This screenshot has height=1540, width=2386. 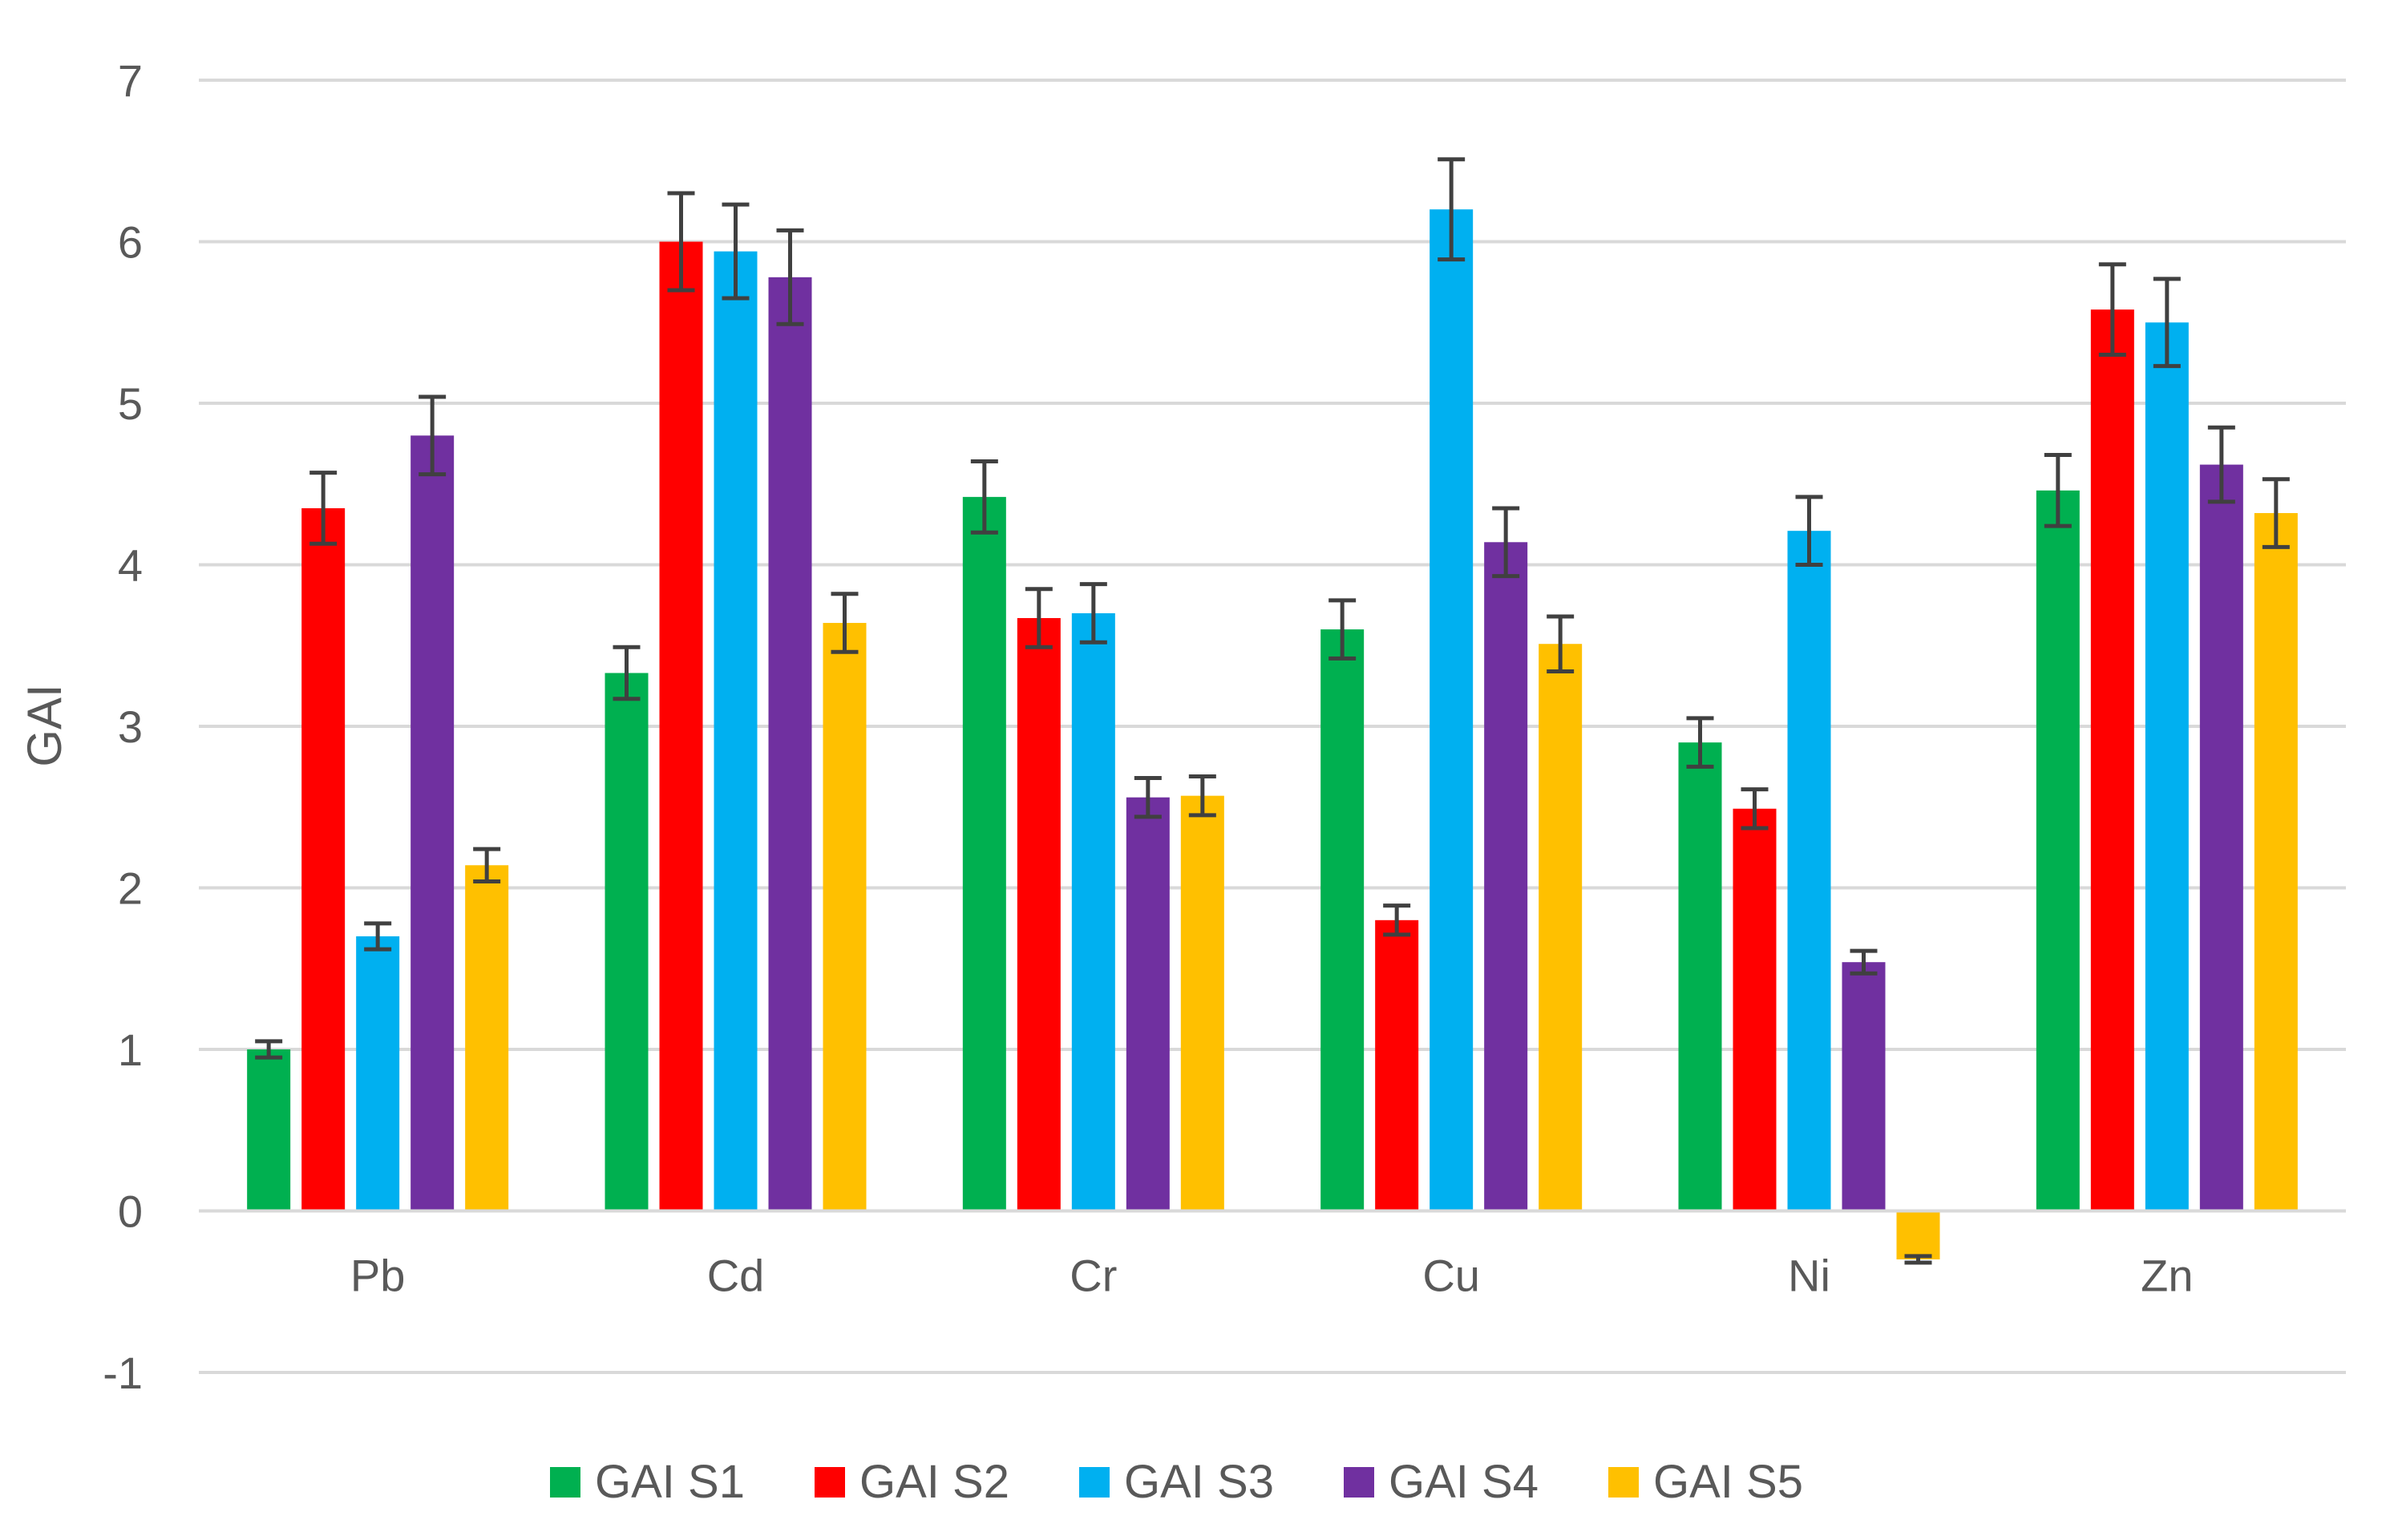 I want to click on y-tick-label: 7, so click(x=130, y=81).